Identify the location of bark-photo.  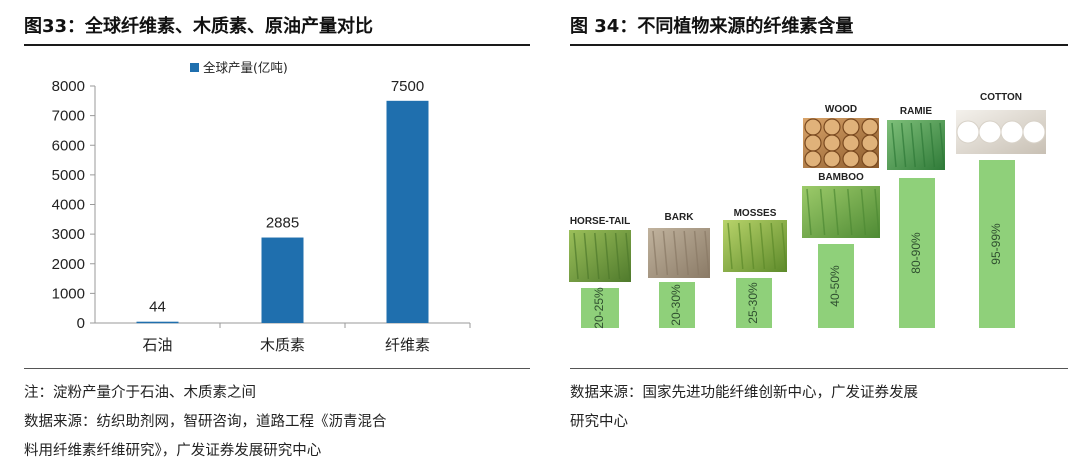
(679, 253).